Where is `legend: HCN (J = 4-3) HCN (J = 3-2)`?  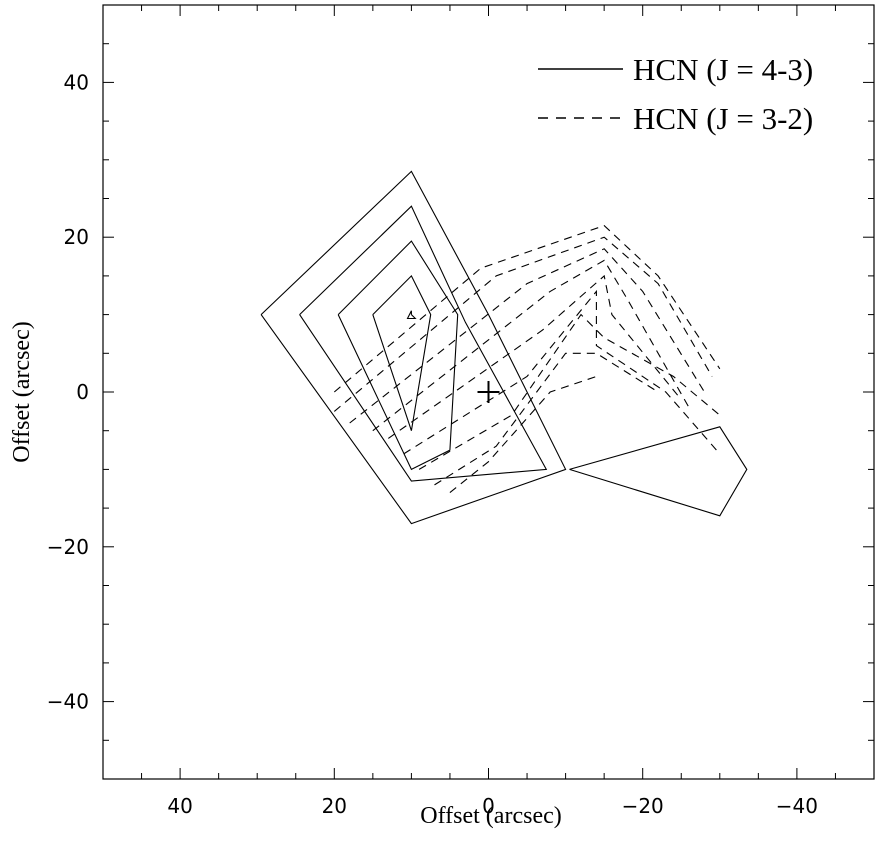
legend: HCN (J = 4-3) HCN (J = 3-2) is located at coordinates (675, 94).